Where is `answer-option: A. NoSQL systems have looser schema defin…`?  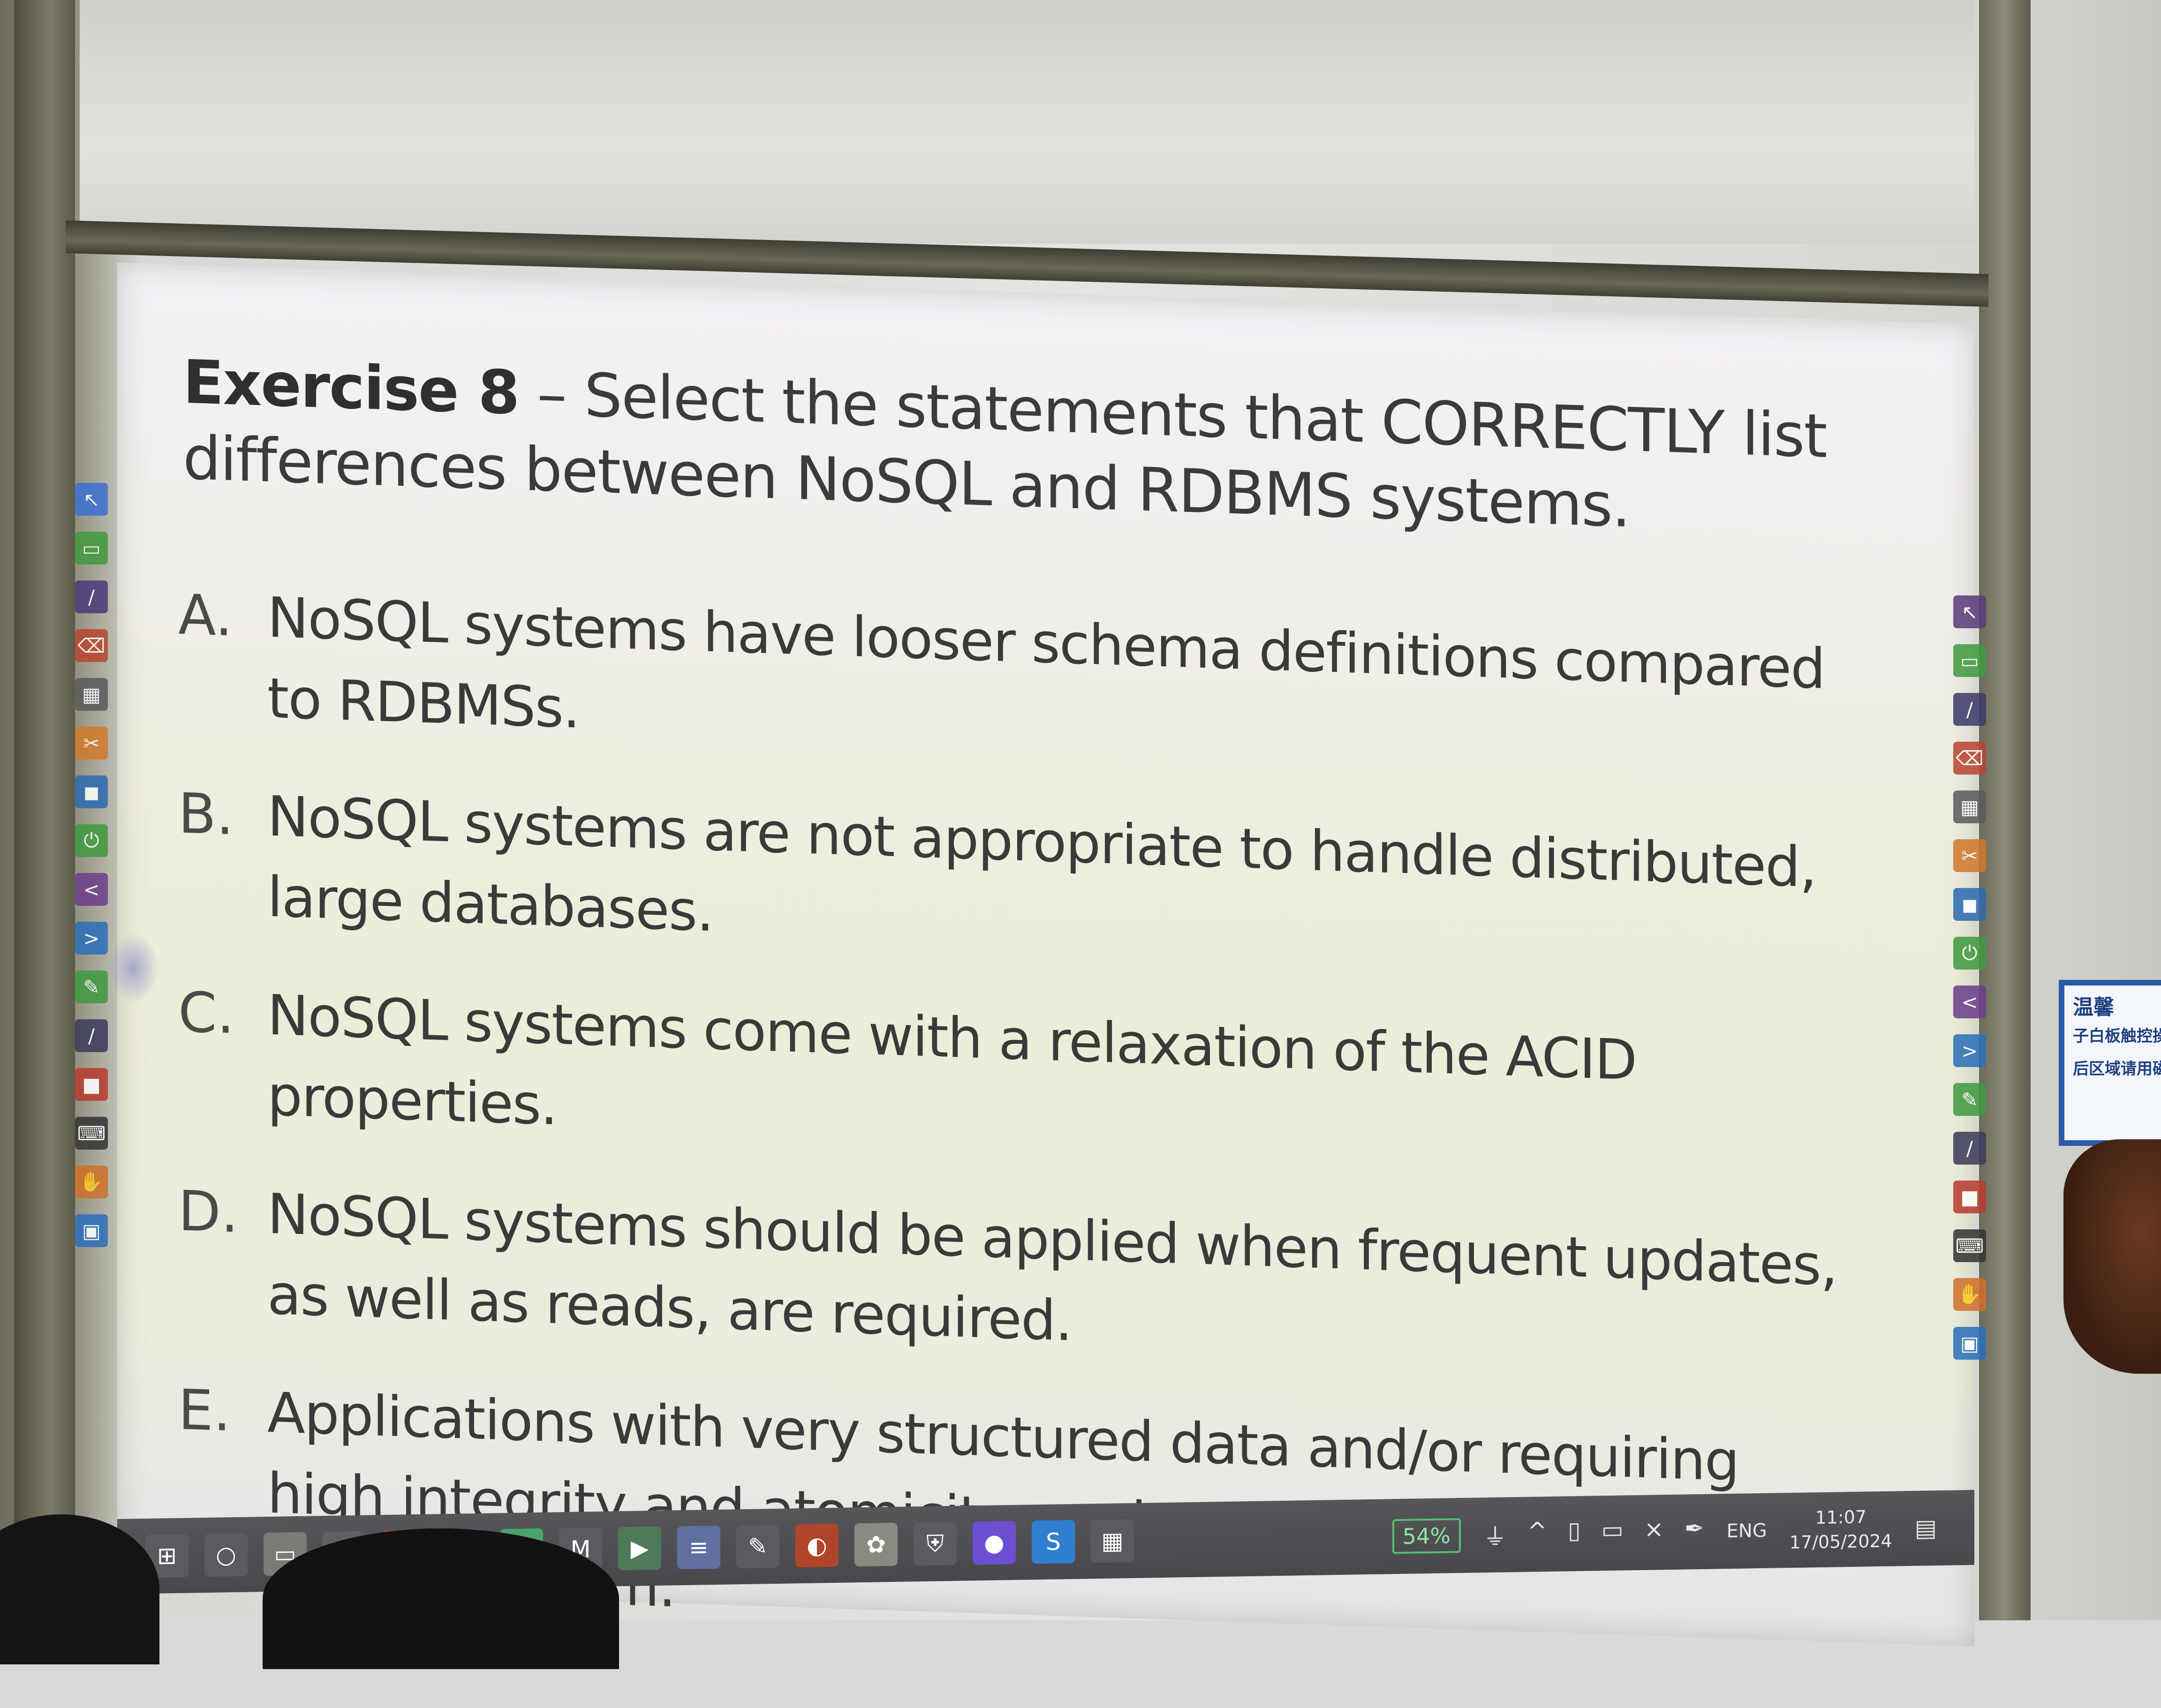 answer-option: A. NoSQL systems have looser schema defin… is located at coordinates (1045, 683).